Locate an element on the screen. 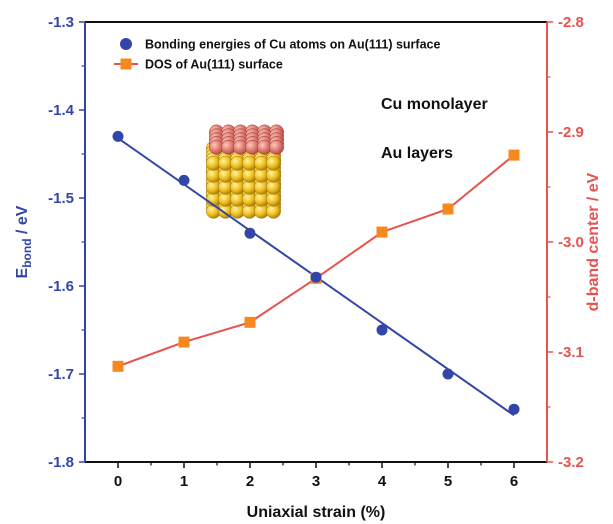  y-tick-label: -1.7 is located at coordinates (61, 374).